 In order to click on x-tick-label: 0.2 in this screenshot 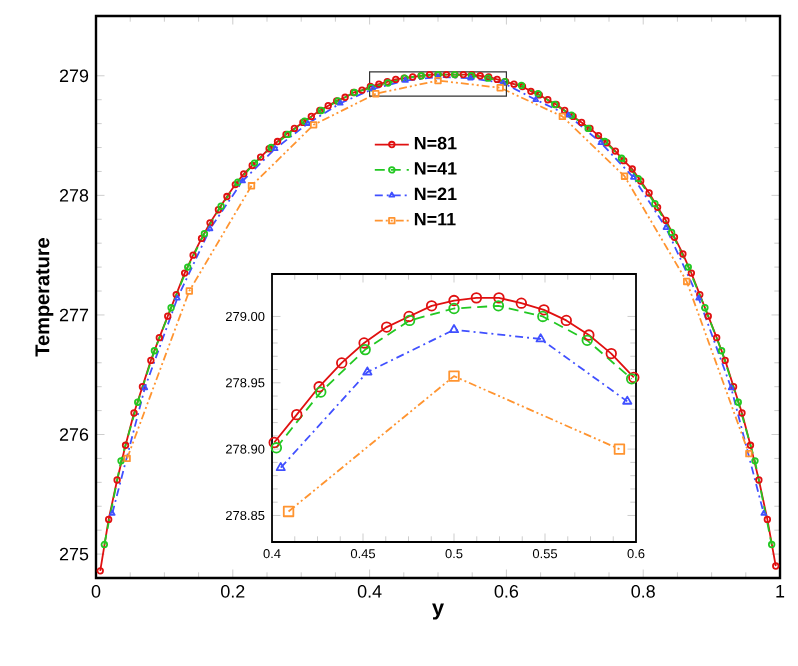, I will do `click(233, 591)`.